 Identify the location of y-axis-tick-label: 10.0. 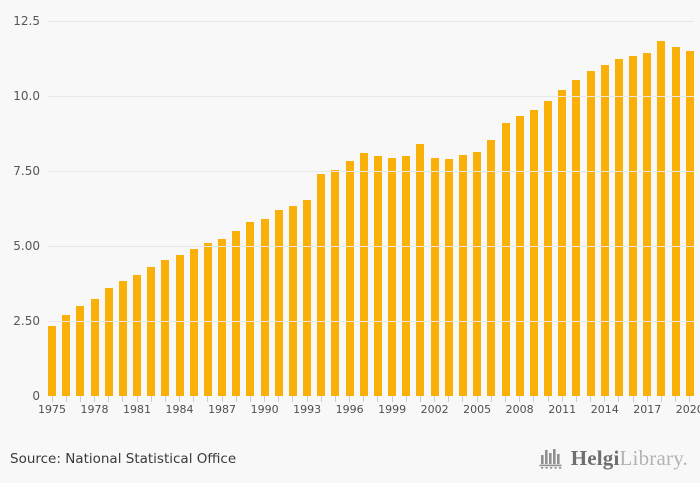
(26, 96).